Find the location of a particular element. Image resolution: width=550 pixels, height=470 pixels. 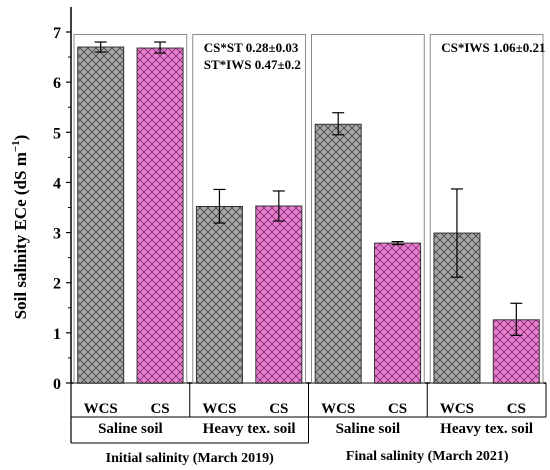

y-axis-title-close: ) is located at coordinates (20, 138).